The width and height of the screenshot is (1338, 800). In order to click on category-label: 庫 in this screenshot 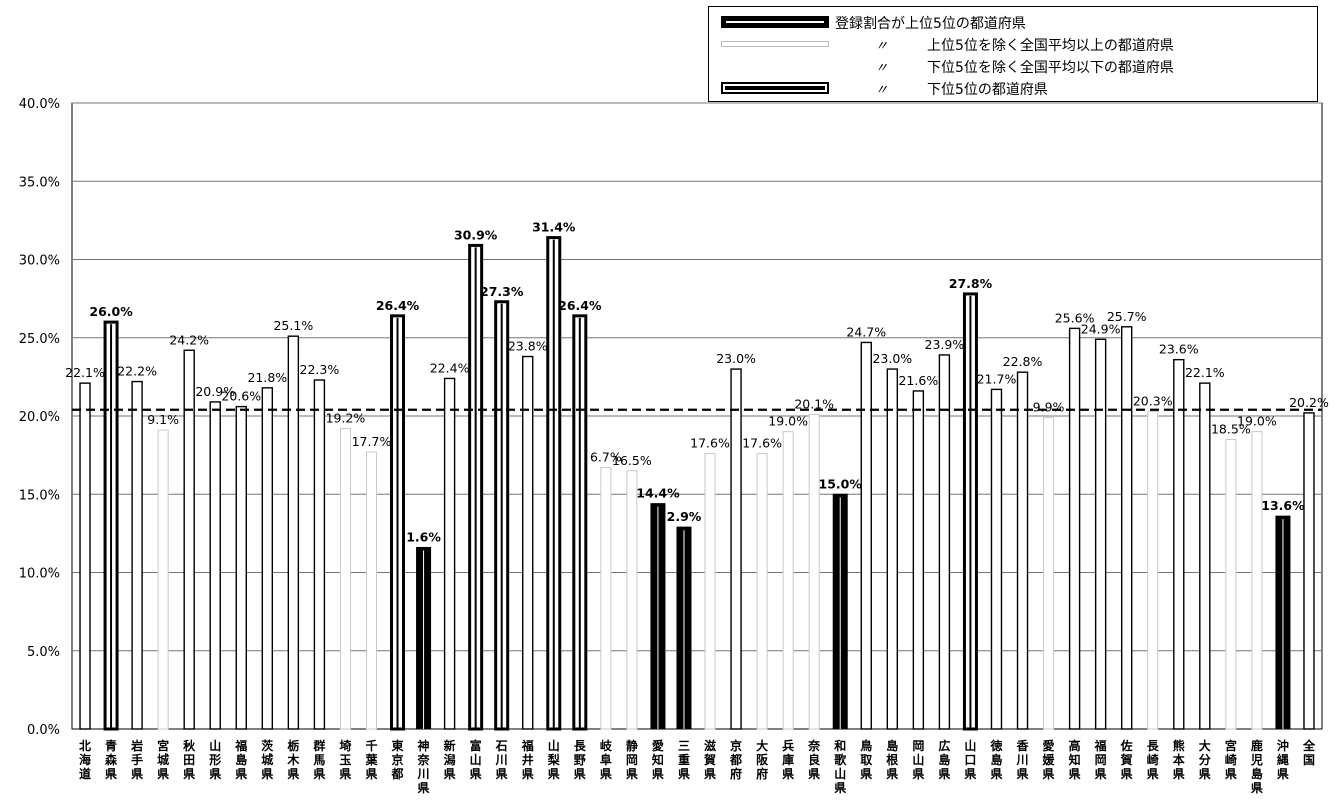, I will do `click(788, 759)`.